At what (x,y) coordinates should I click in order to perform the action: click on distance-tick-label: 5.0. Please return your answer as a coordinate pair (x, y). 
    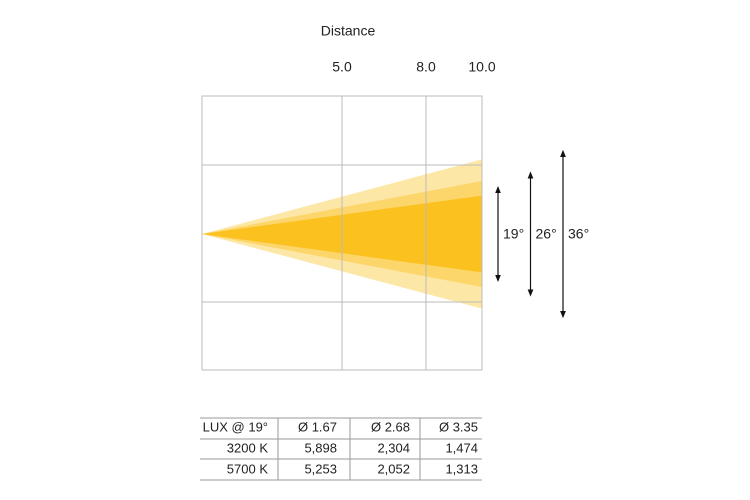
    Looking at the image, I should click on (342, 67).